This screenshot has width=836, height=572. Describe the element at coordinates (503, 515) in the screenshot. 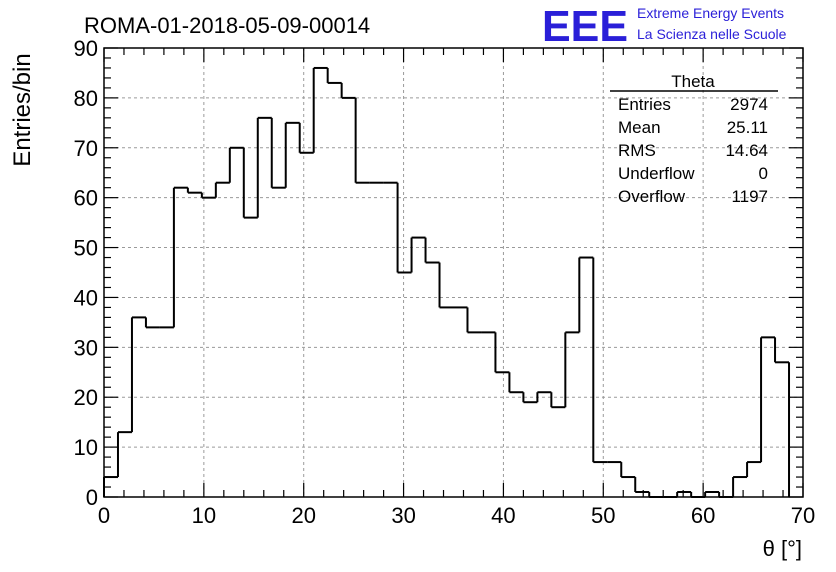

I see `x-tick-label: 40` at that location.